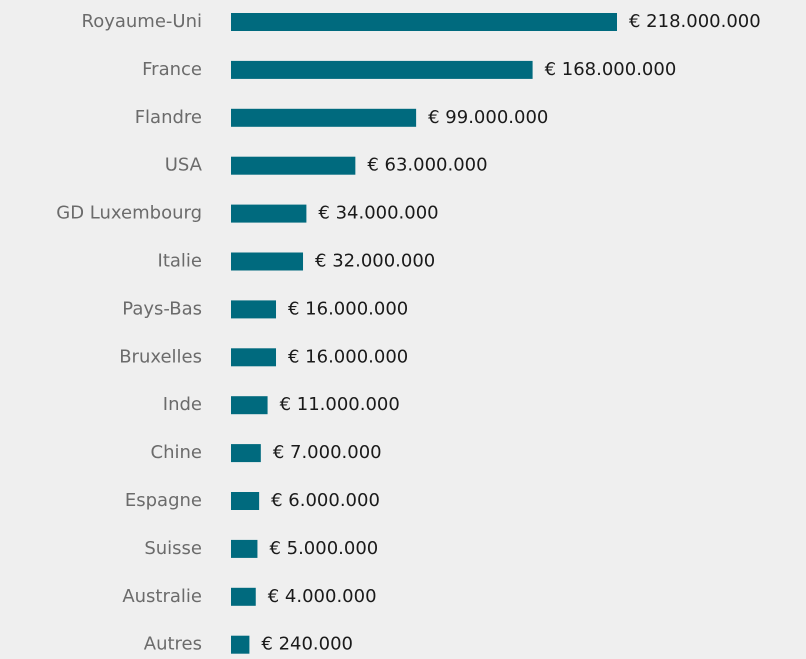  What do you see at coordinates (172, 69) in the screenshot?
I see `category-label: France` at bounding box center [172, 69].